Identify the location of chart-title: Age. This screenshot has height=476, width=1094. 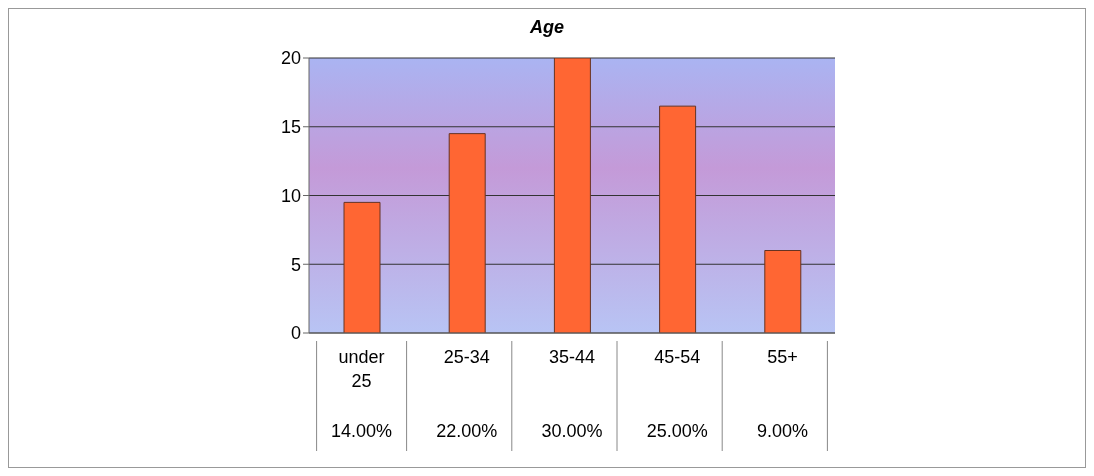
(547, 27).